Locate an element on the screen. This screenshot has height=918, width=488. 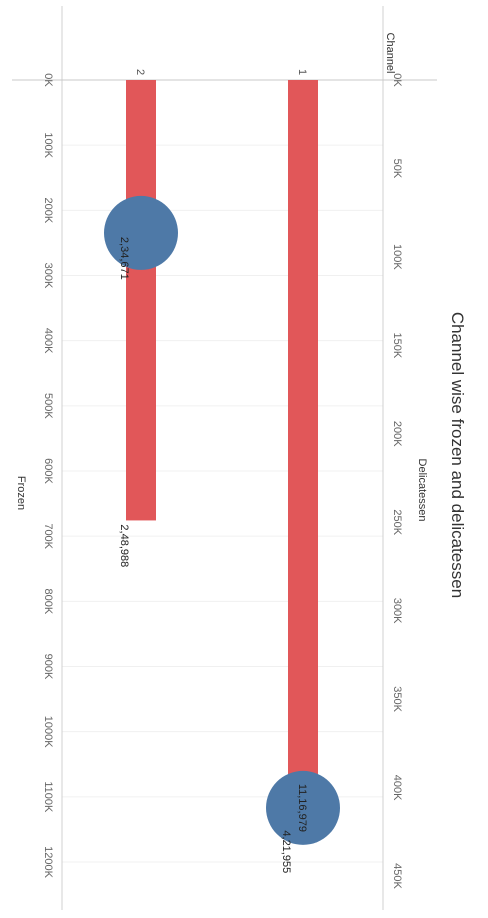
delicatessen-tick-label: 50K is located at coordinates (397, 169).